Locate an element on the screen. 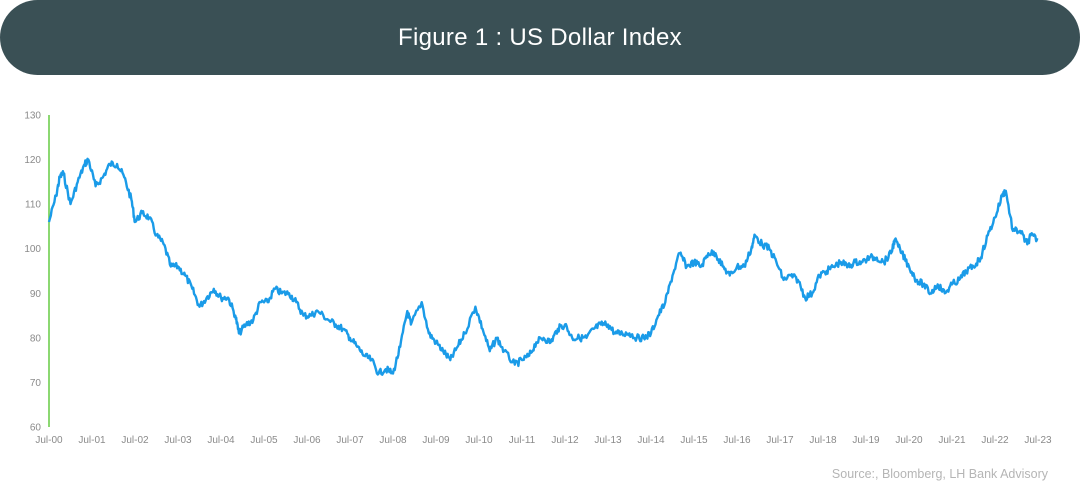  title-banner: Figure 1 : US Dollar Index is located at coordinates (540, 37).